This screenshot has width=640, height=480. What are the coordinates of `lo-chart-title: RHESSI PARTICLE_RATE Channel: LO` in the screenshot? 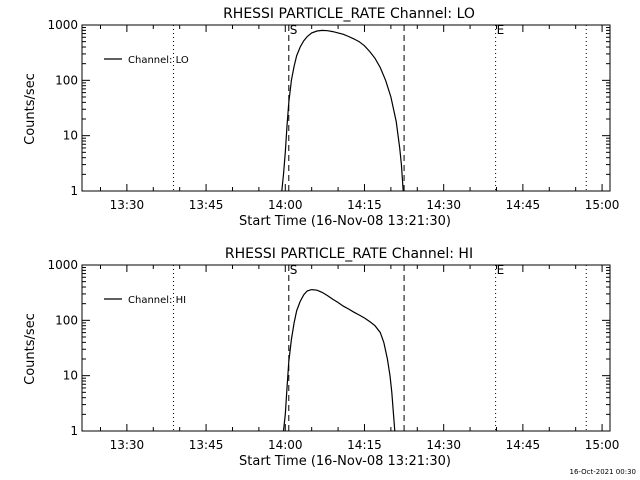 It's located at (349, 14).